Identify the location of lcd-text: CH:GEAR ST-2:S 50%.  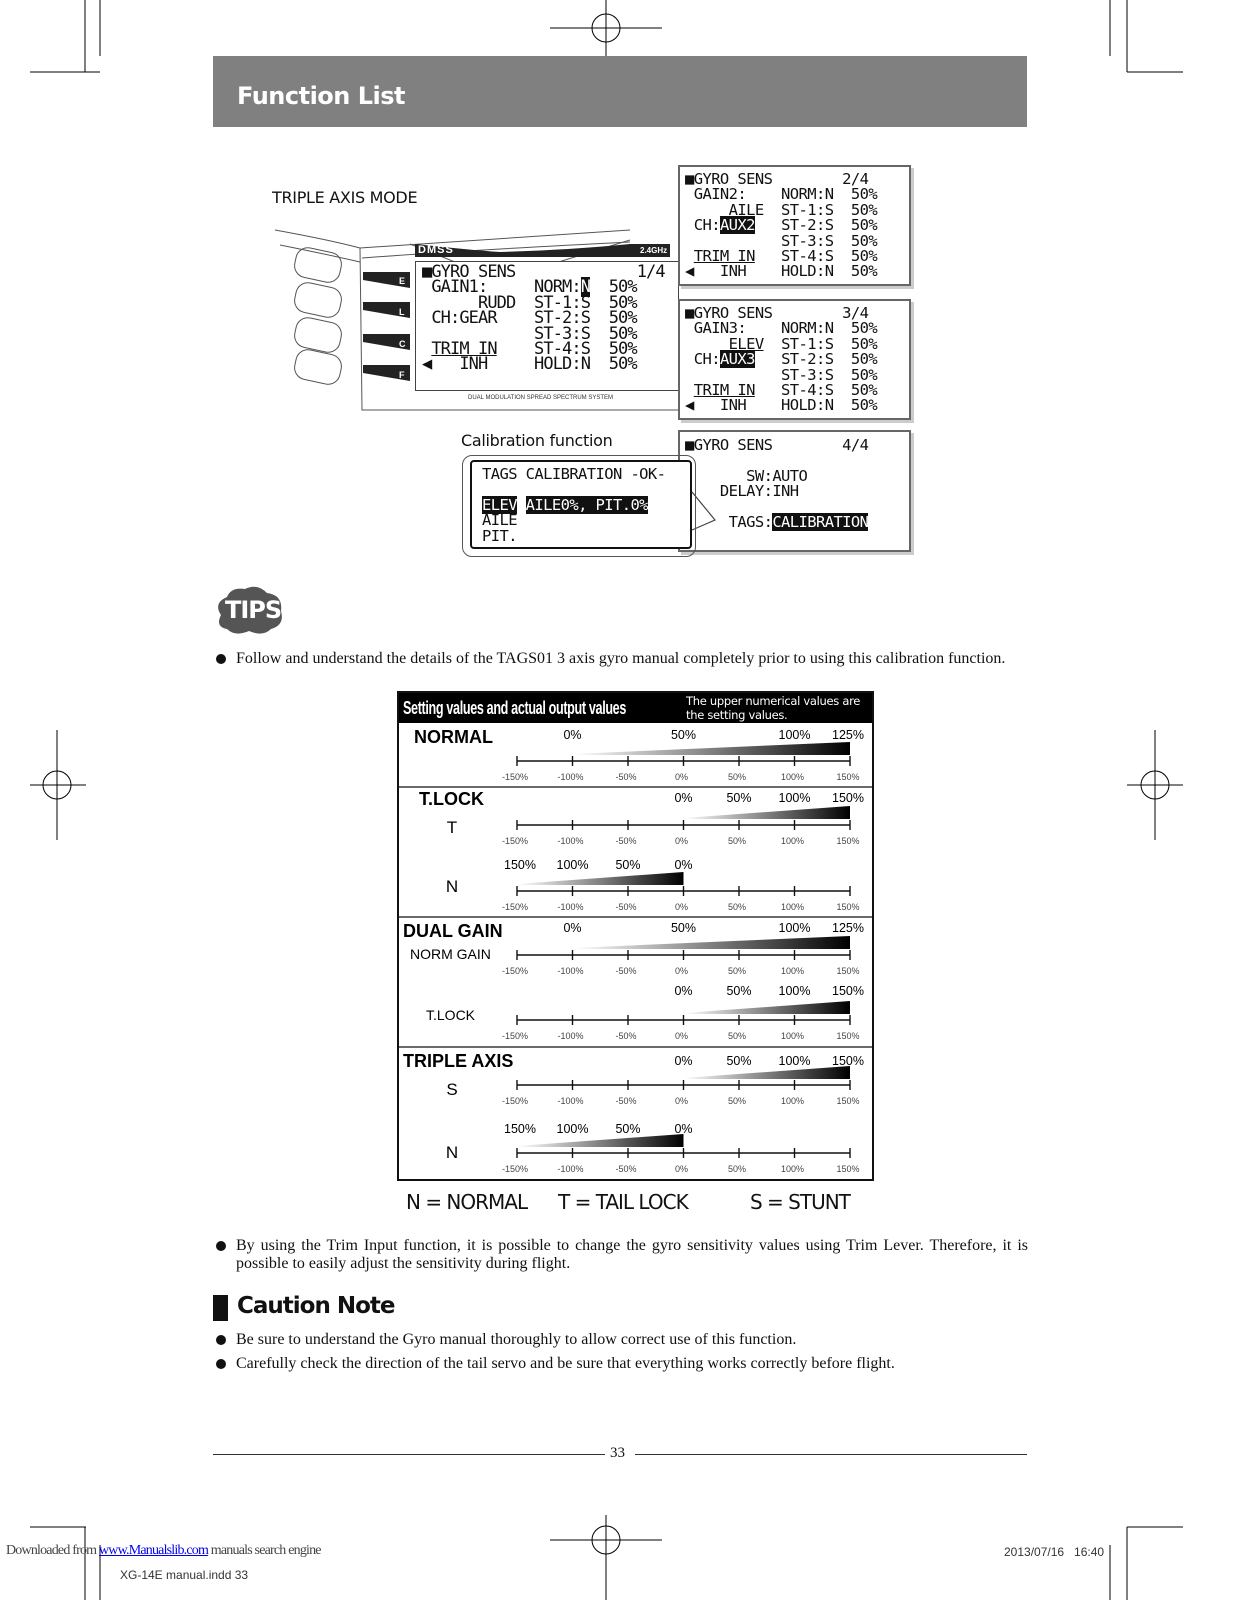
(529, 318).